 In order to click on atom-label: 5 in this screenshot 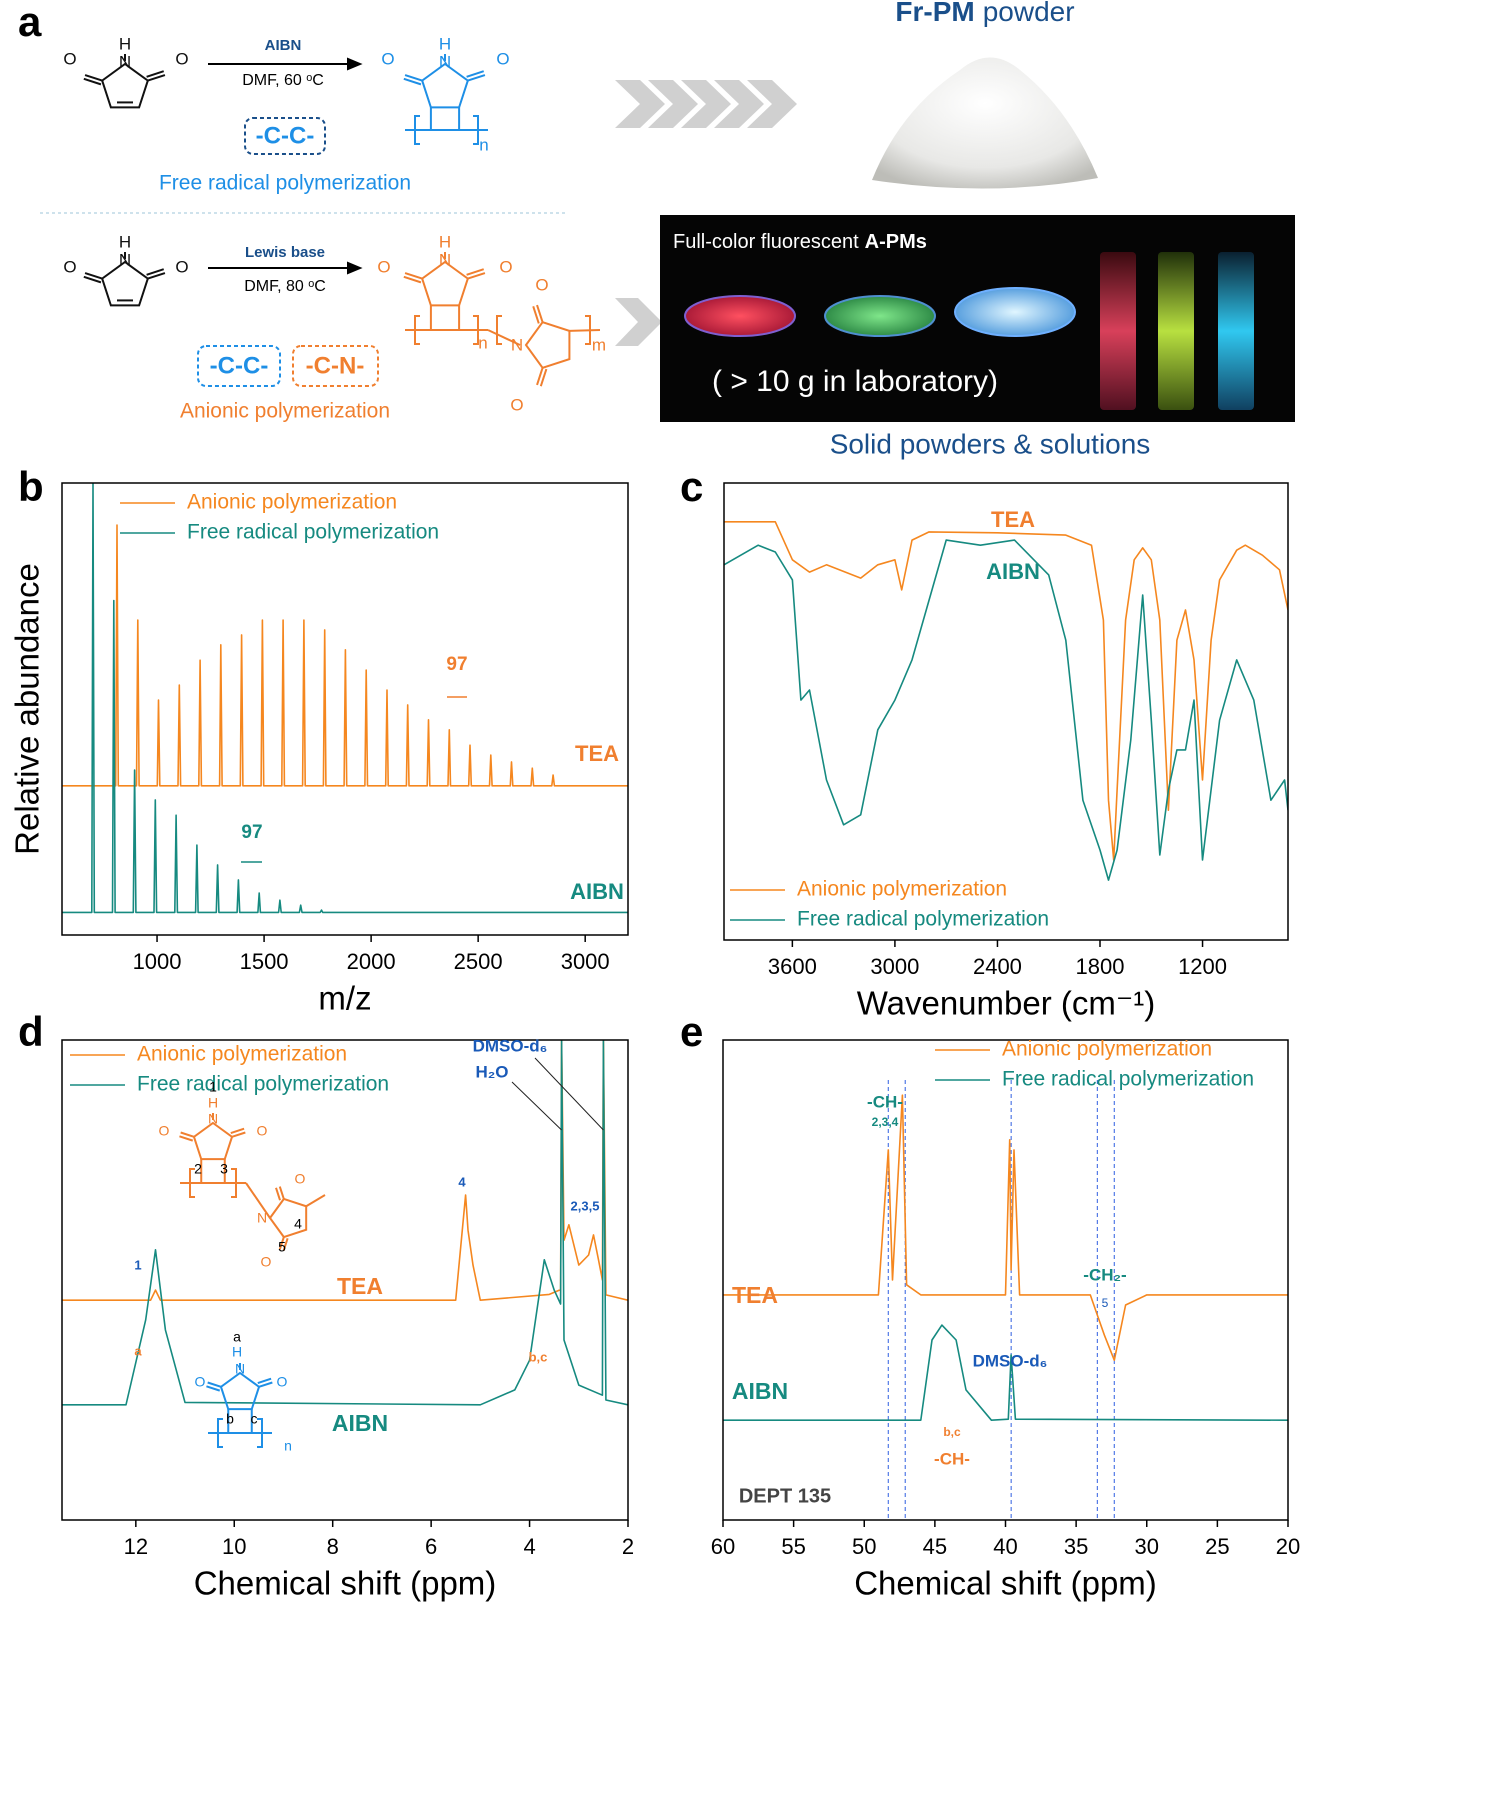, I will do `click(282, 1247)`.